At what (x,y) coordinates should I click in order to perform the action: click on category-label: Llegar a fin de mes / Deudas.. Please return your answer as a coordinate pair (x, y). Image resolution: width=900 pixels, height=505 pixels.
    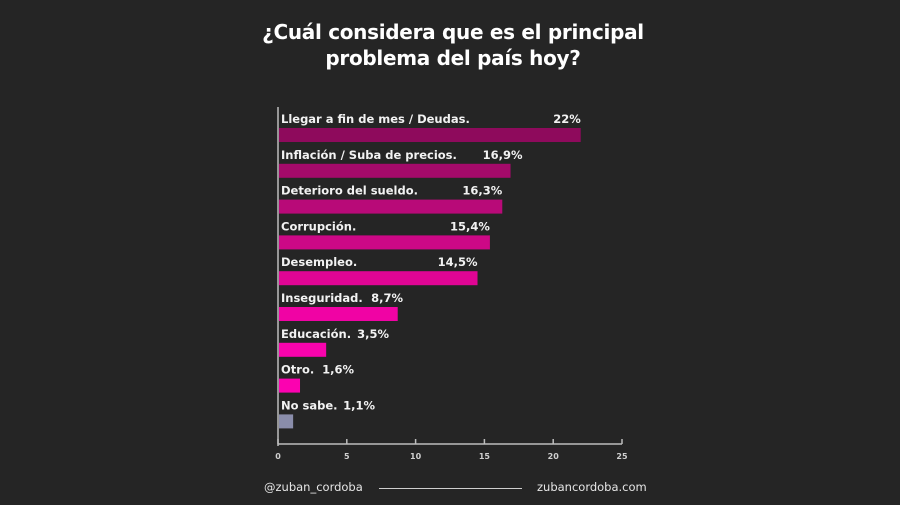
    Looking at the image, I should click on (375, 119).